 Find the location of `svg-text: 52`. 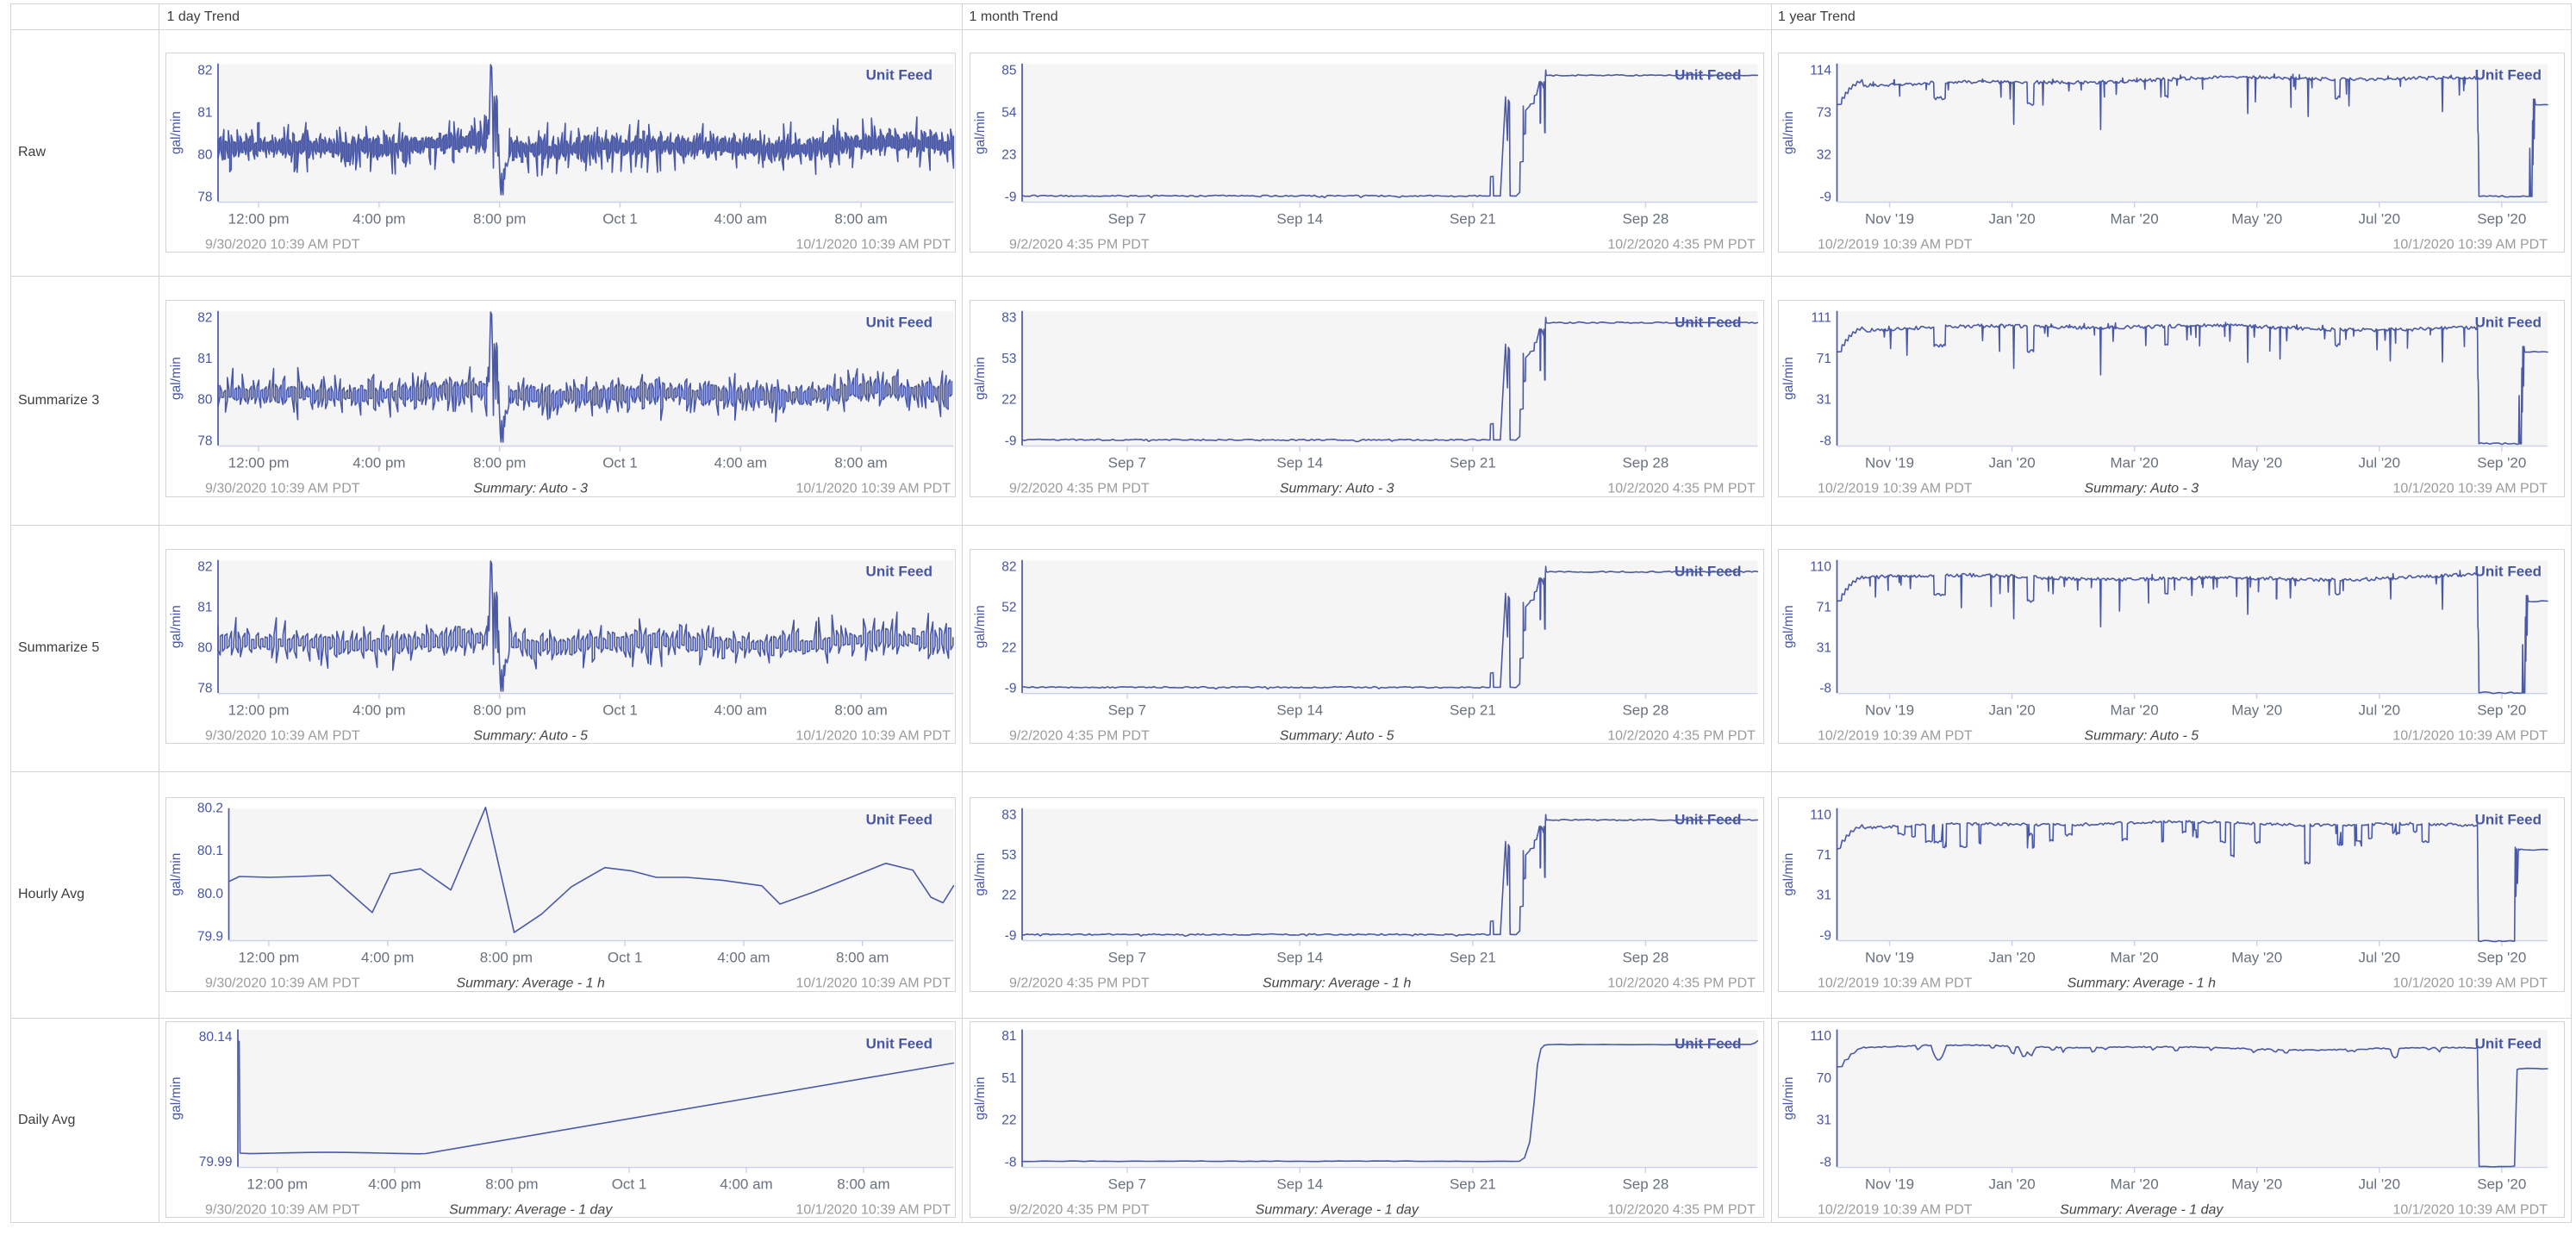

svg-text: 52 is located at coordinates (1008, 607).